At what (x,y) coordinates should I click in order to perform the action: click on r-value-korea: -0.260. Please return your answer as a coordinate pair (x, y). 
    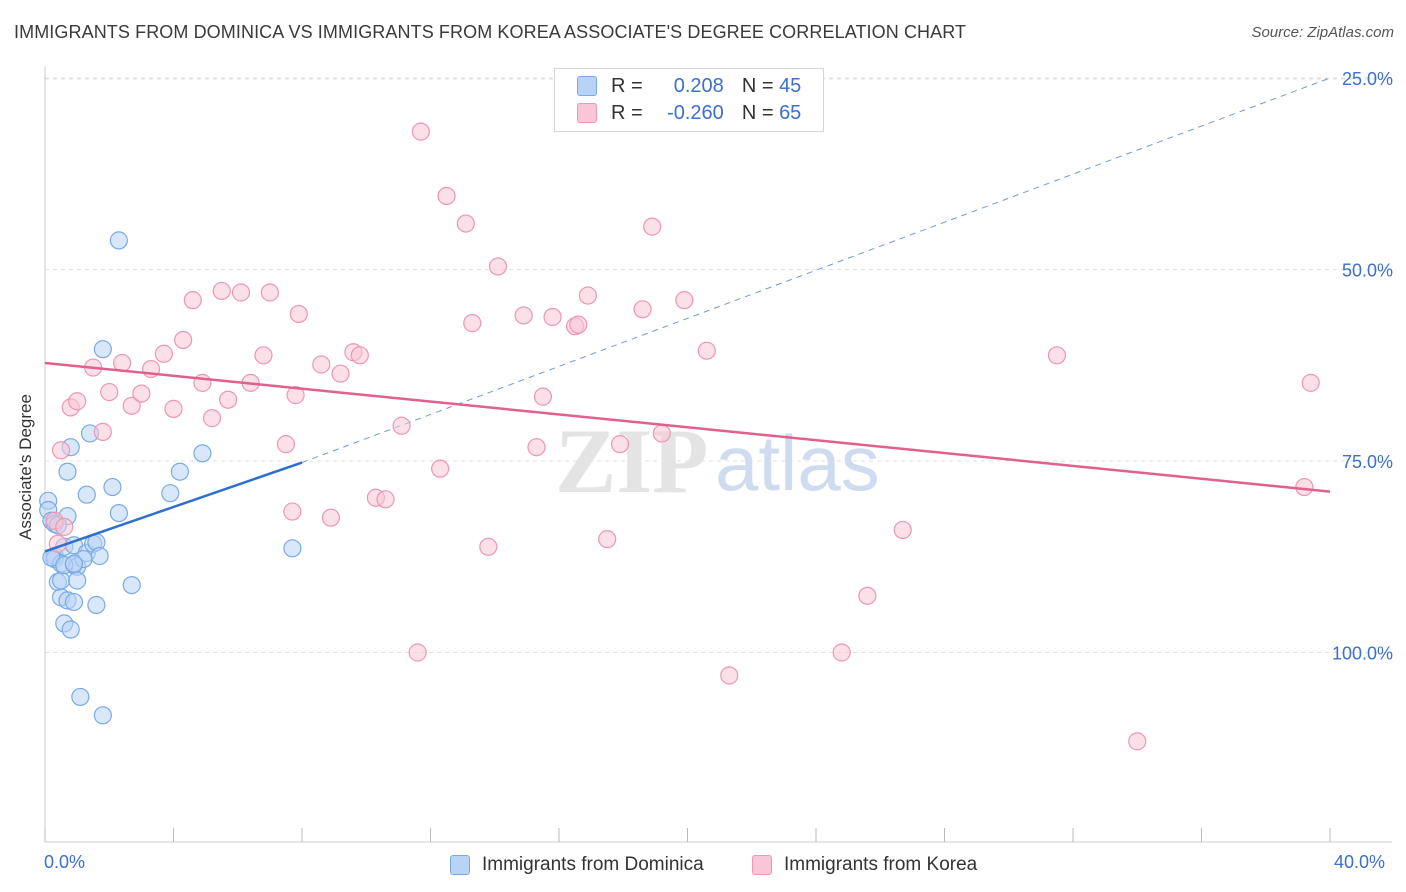
    Looking at the image, I should click on (695, 112).